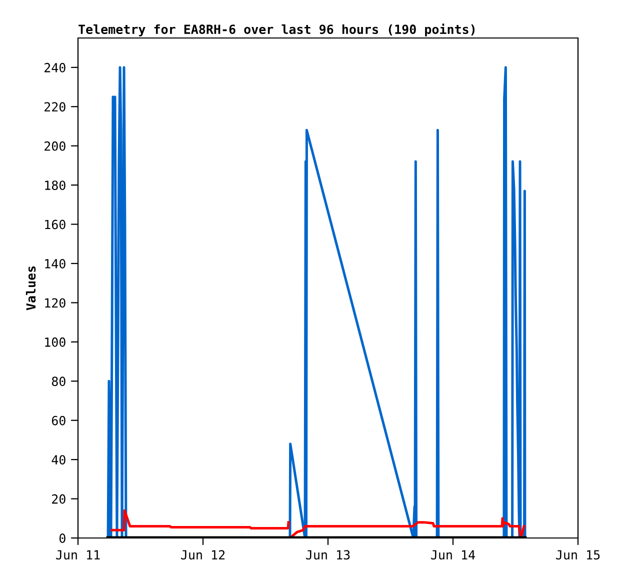  Describe the element at coordinates (59, 460) in the screenshot. I see `y-tick-label: 40` at that location.